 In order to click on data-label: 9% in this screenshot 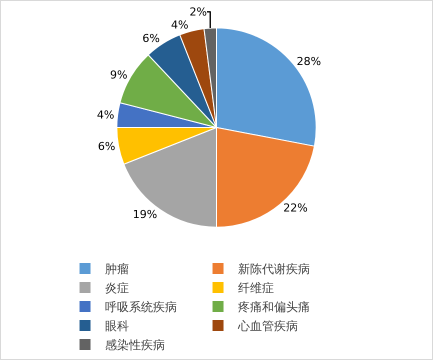, I will do `click(119, 75)`.